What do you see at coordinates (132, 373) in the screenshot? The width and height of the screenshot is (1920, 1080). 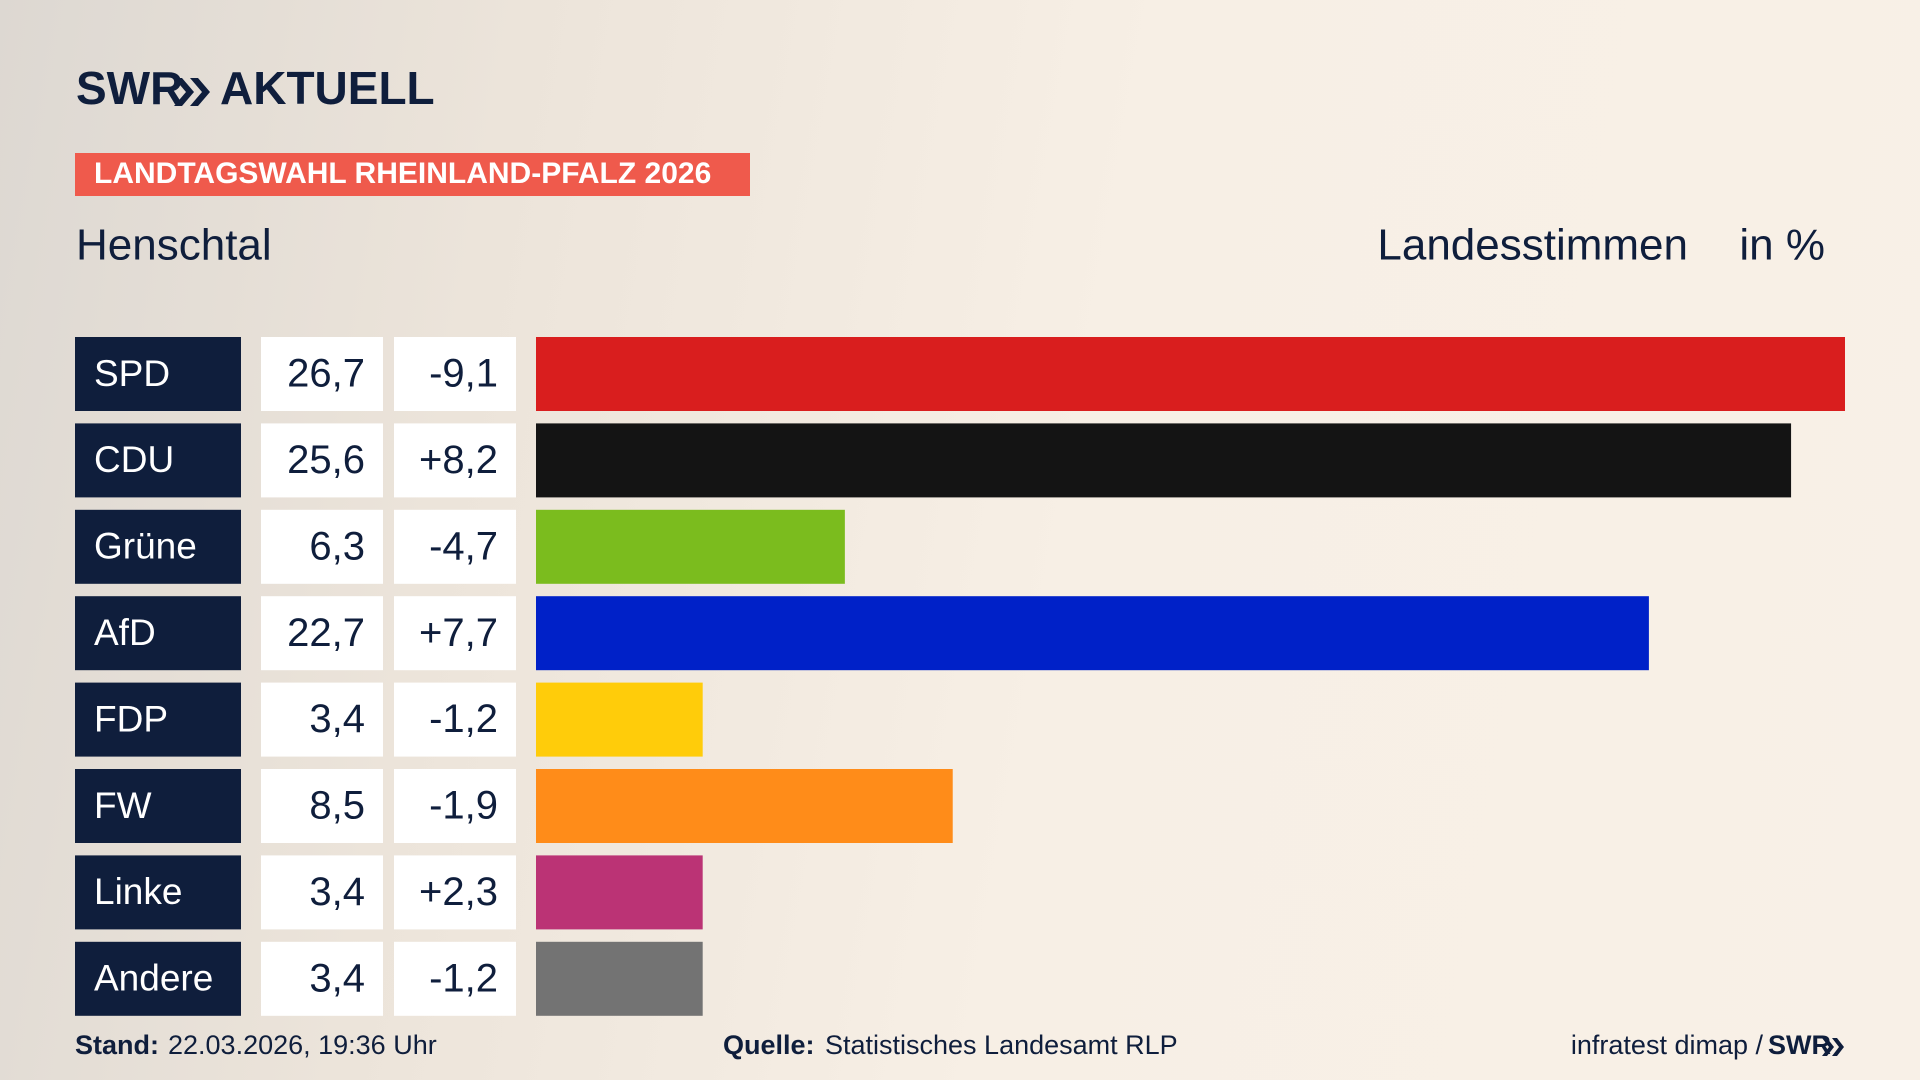 I see `party-label: SPD` at bounding box center [132, 373].